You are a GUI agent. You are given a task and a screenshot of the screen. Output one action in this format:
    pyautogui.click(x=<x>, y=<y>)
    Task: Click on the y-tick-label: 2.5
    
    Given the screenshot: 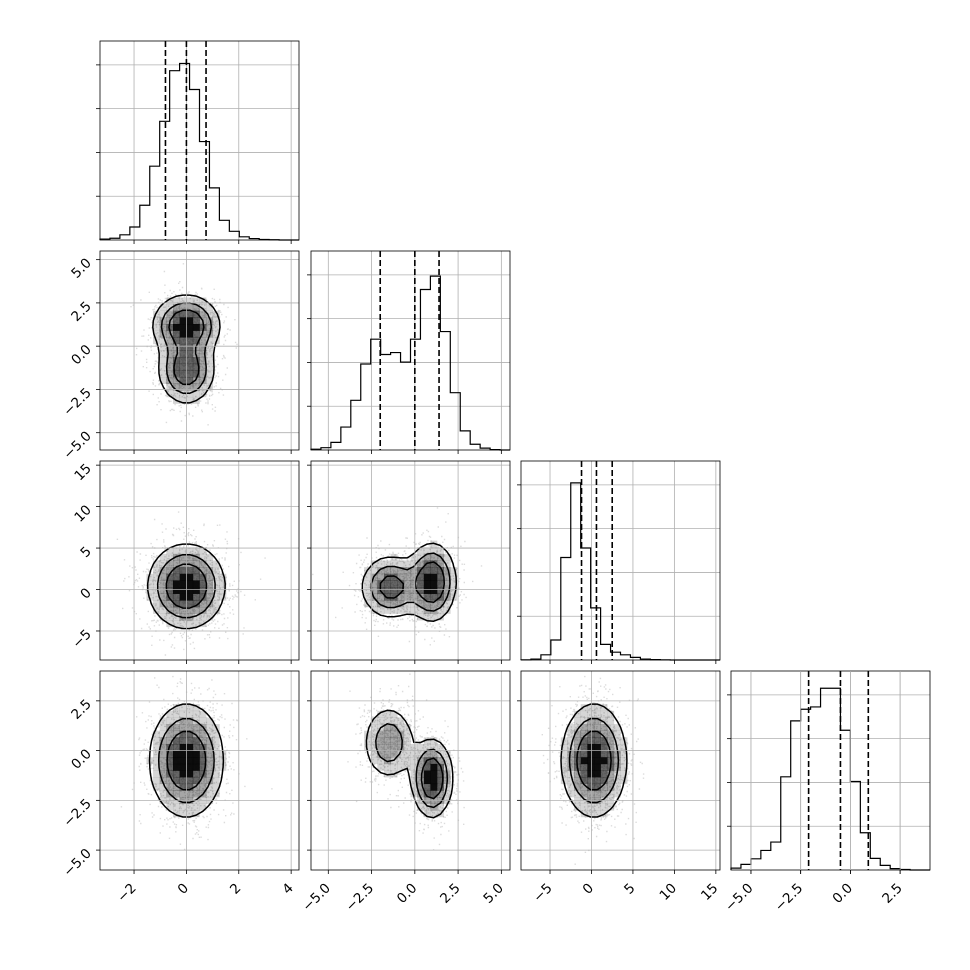 What is the action you would take?
    pyautogui.click(x=81, y=311)
    